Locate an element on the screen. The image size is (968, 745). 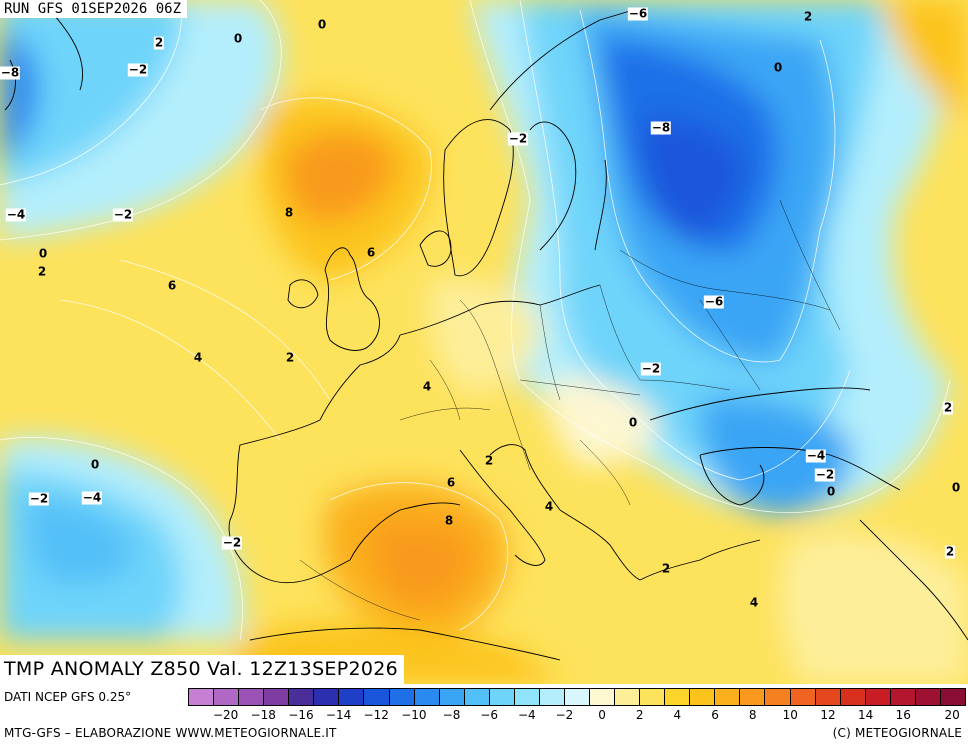
color-scale-tick-label: 4 is located at coordinates (677, 715).